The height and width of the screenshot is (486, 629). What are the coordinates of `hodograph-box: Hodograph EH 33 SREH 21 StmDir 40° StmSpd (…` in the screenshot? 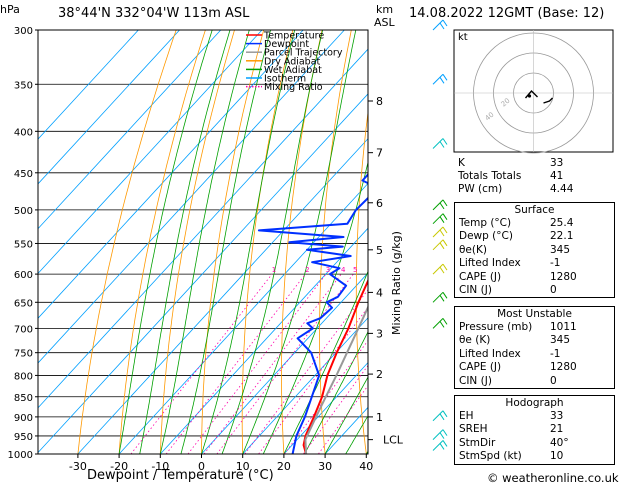 It's located at (534, 430).